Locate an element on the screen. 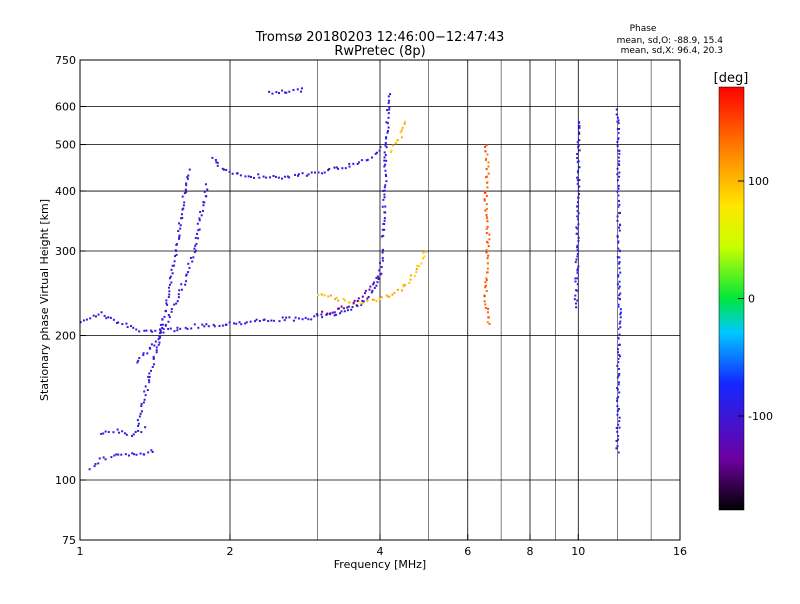  y-tick-label: 400 is located at coordinates (65, 191).